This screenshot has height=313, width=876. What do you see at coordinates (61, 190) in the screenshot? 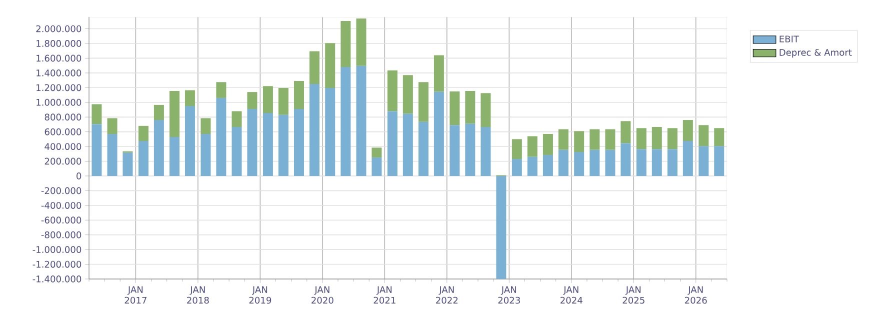
I see `y-tick-label: -200.000` at bounding box center [61, 190].